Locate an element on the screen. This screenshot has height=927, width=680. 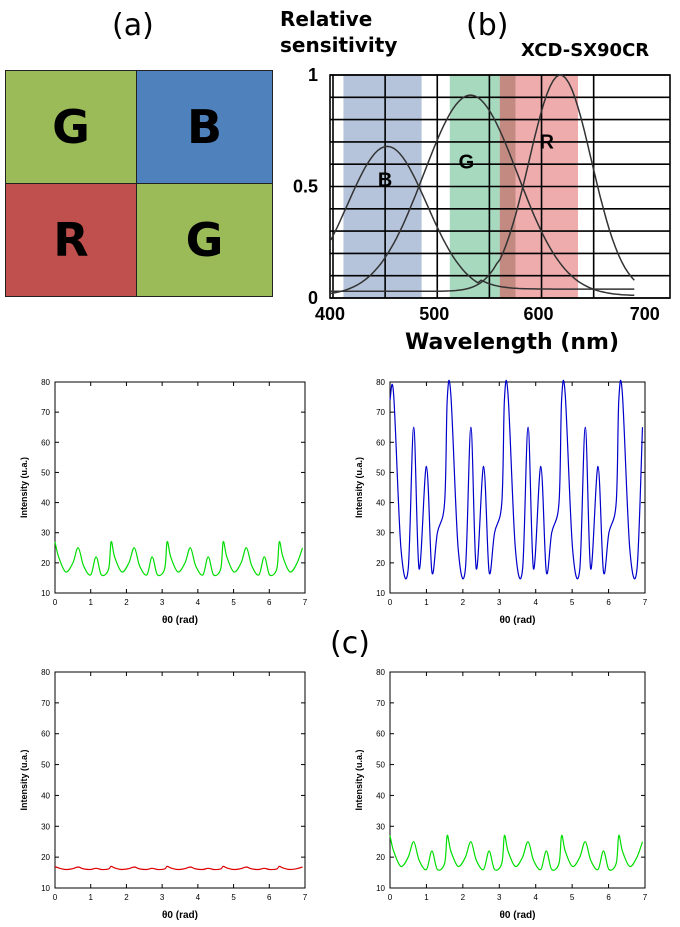
spectral-x-tick: 700 is located at coordinates (645, 314).